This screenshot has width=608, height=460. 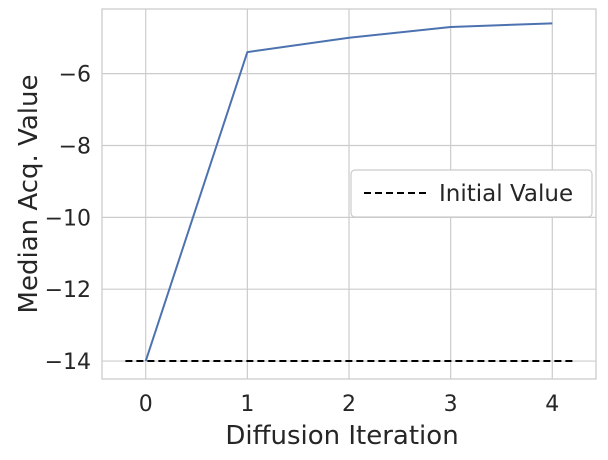 What do you see at coordinates (68, 362) in the screenshot?
I see `y-tick-label: −14` at bounding box center [68, 362].